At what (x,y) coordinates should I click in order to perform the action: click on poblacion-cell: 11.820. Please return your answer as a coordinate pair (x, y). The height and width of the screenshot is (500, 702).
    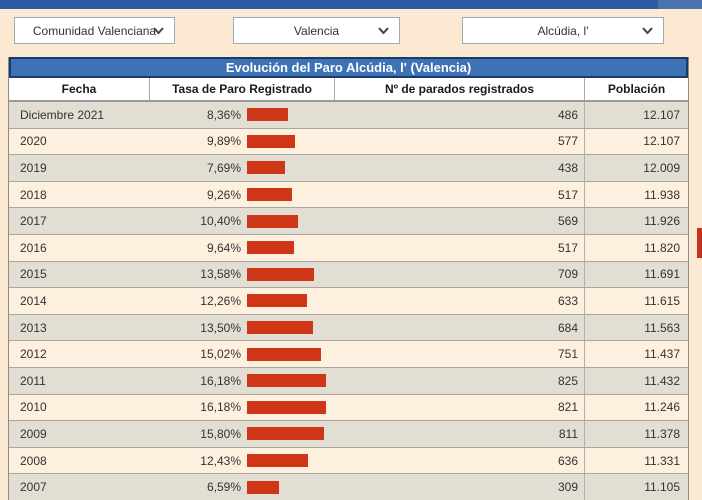
    Looking at the image, I should click on (636, 247).